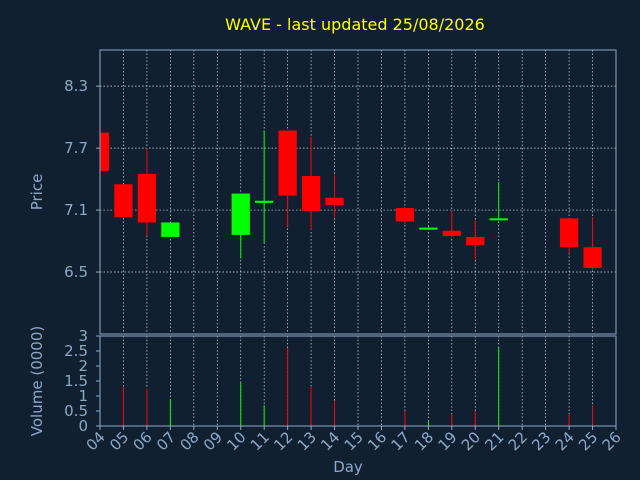  I want to click on price-tick-label: 8.3, so click(76, 86).